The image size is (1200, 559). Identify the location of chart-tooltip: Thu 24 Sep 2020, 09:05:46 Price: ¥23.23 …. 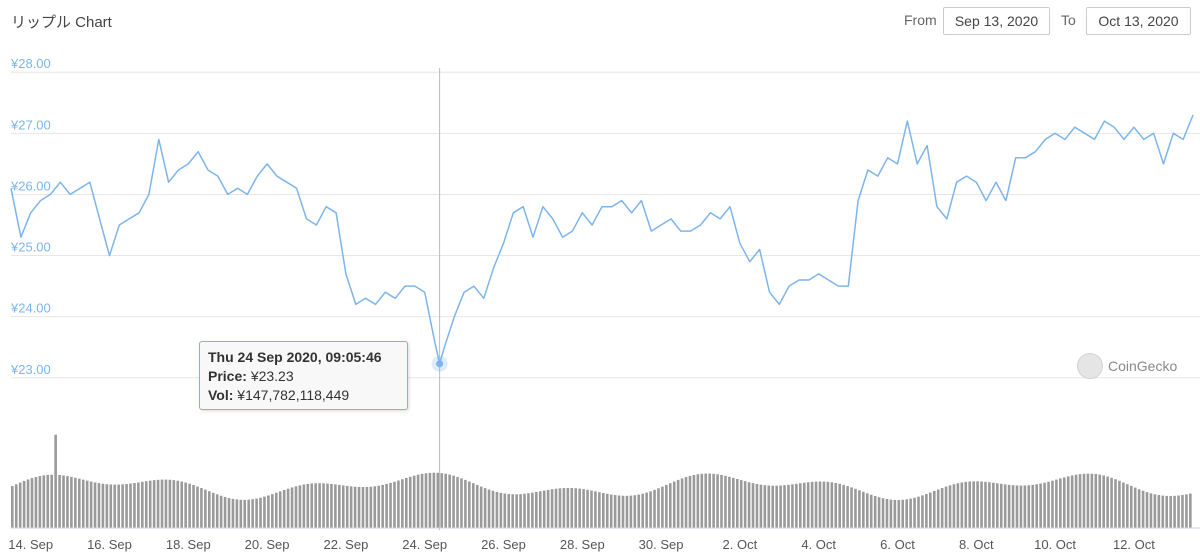
(303, 375).